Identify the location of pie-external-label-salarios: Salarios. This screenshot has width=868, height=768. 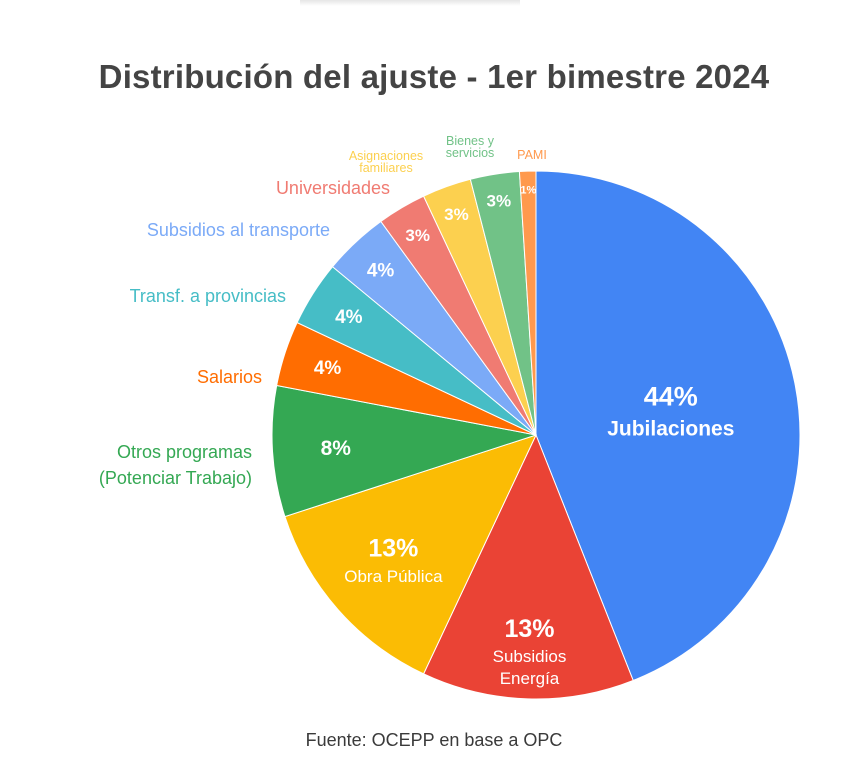
(229, 377).